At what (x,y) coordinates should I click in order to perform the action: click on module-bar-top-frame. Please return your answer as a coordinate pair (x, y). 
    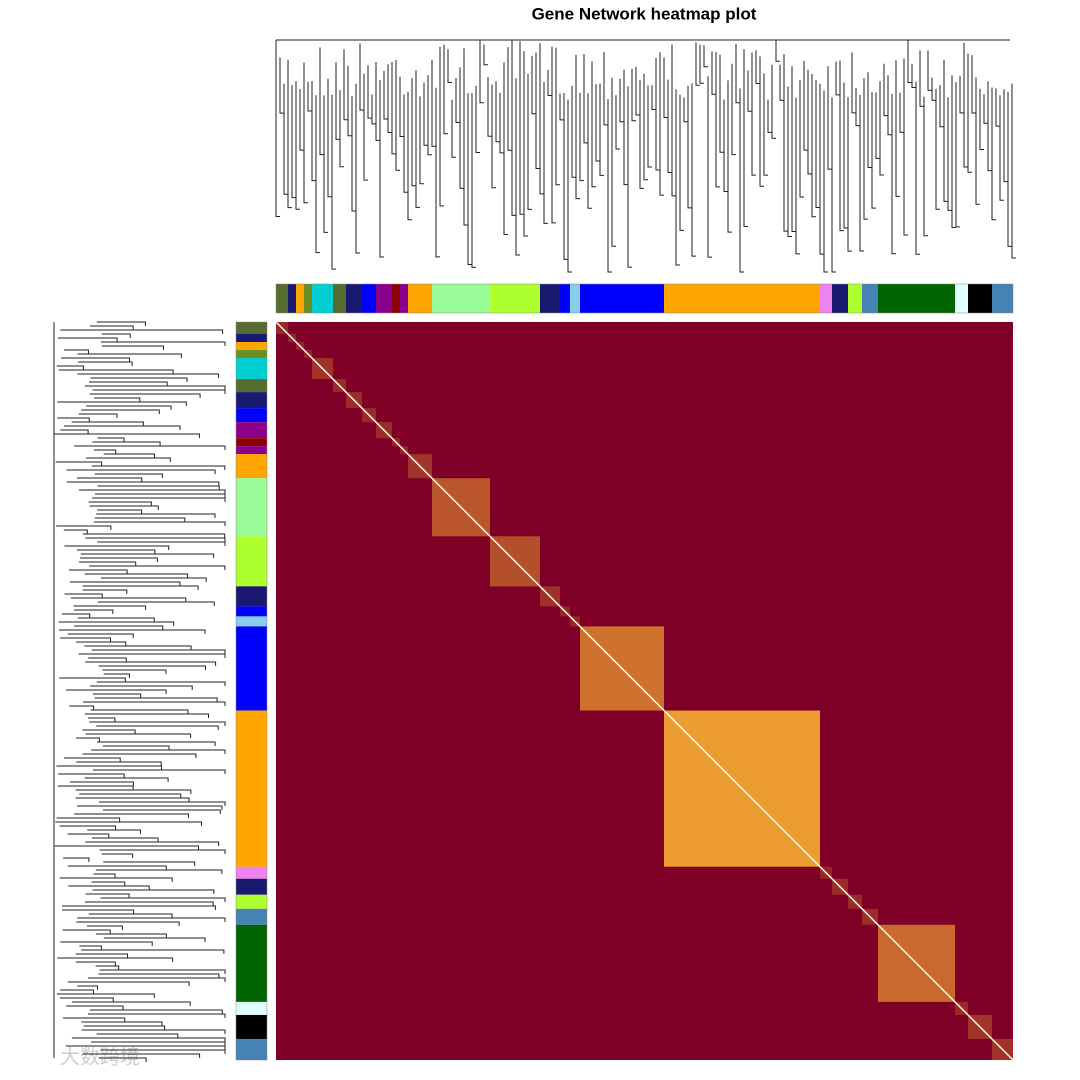
    Looking at the image, I should click on (644, 298).